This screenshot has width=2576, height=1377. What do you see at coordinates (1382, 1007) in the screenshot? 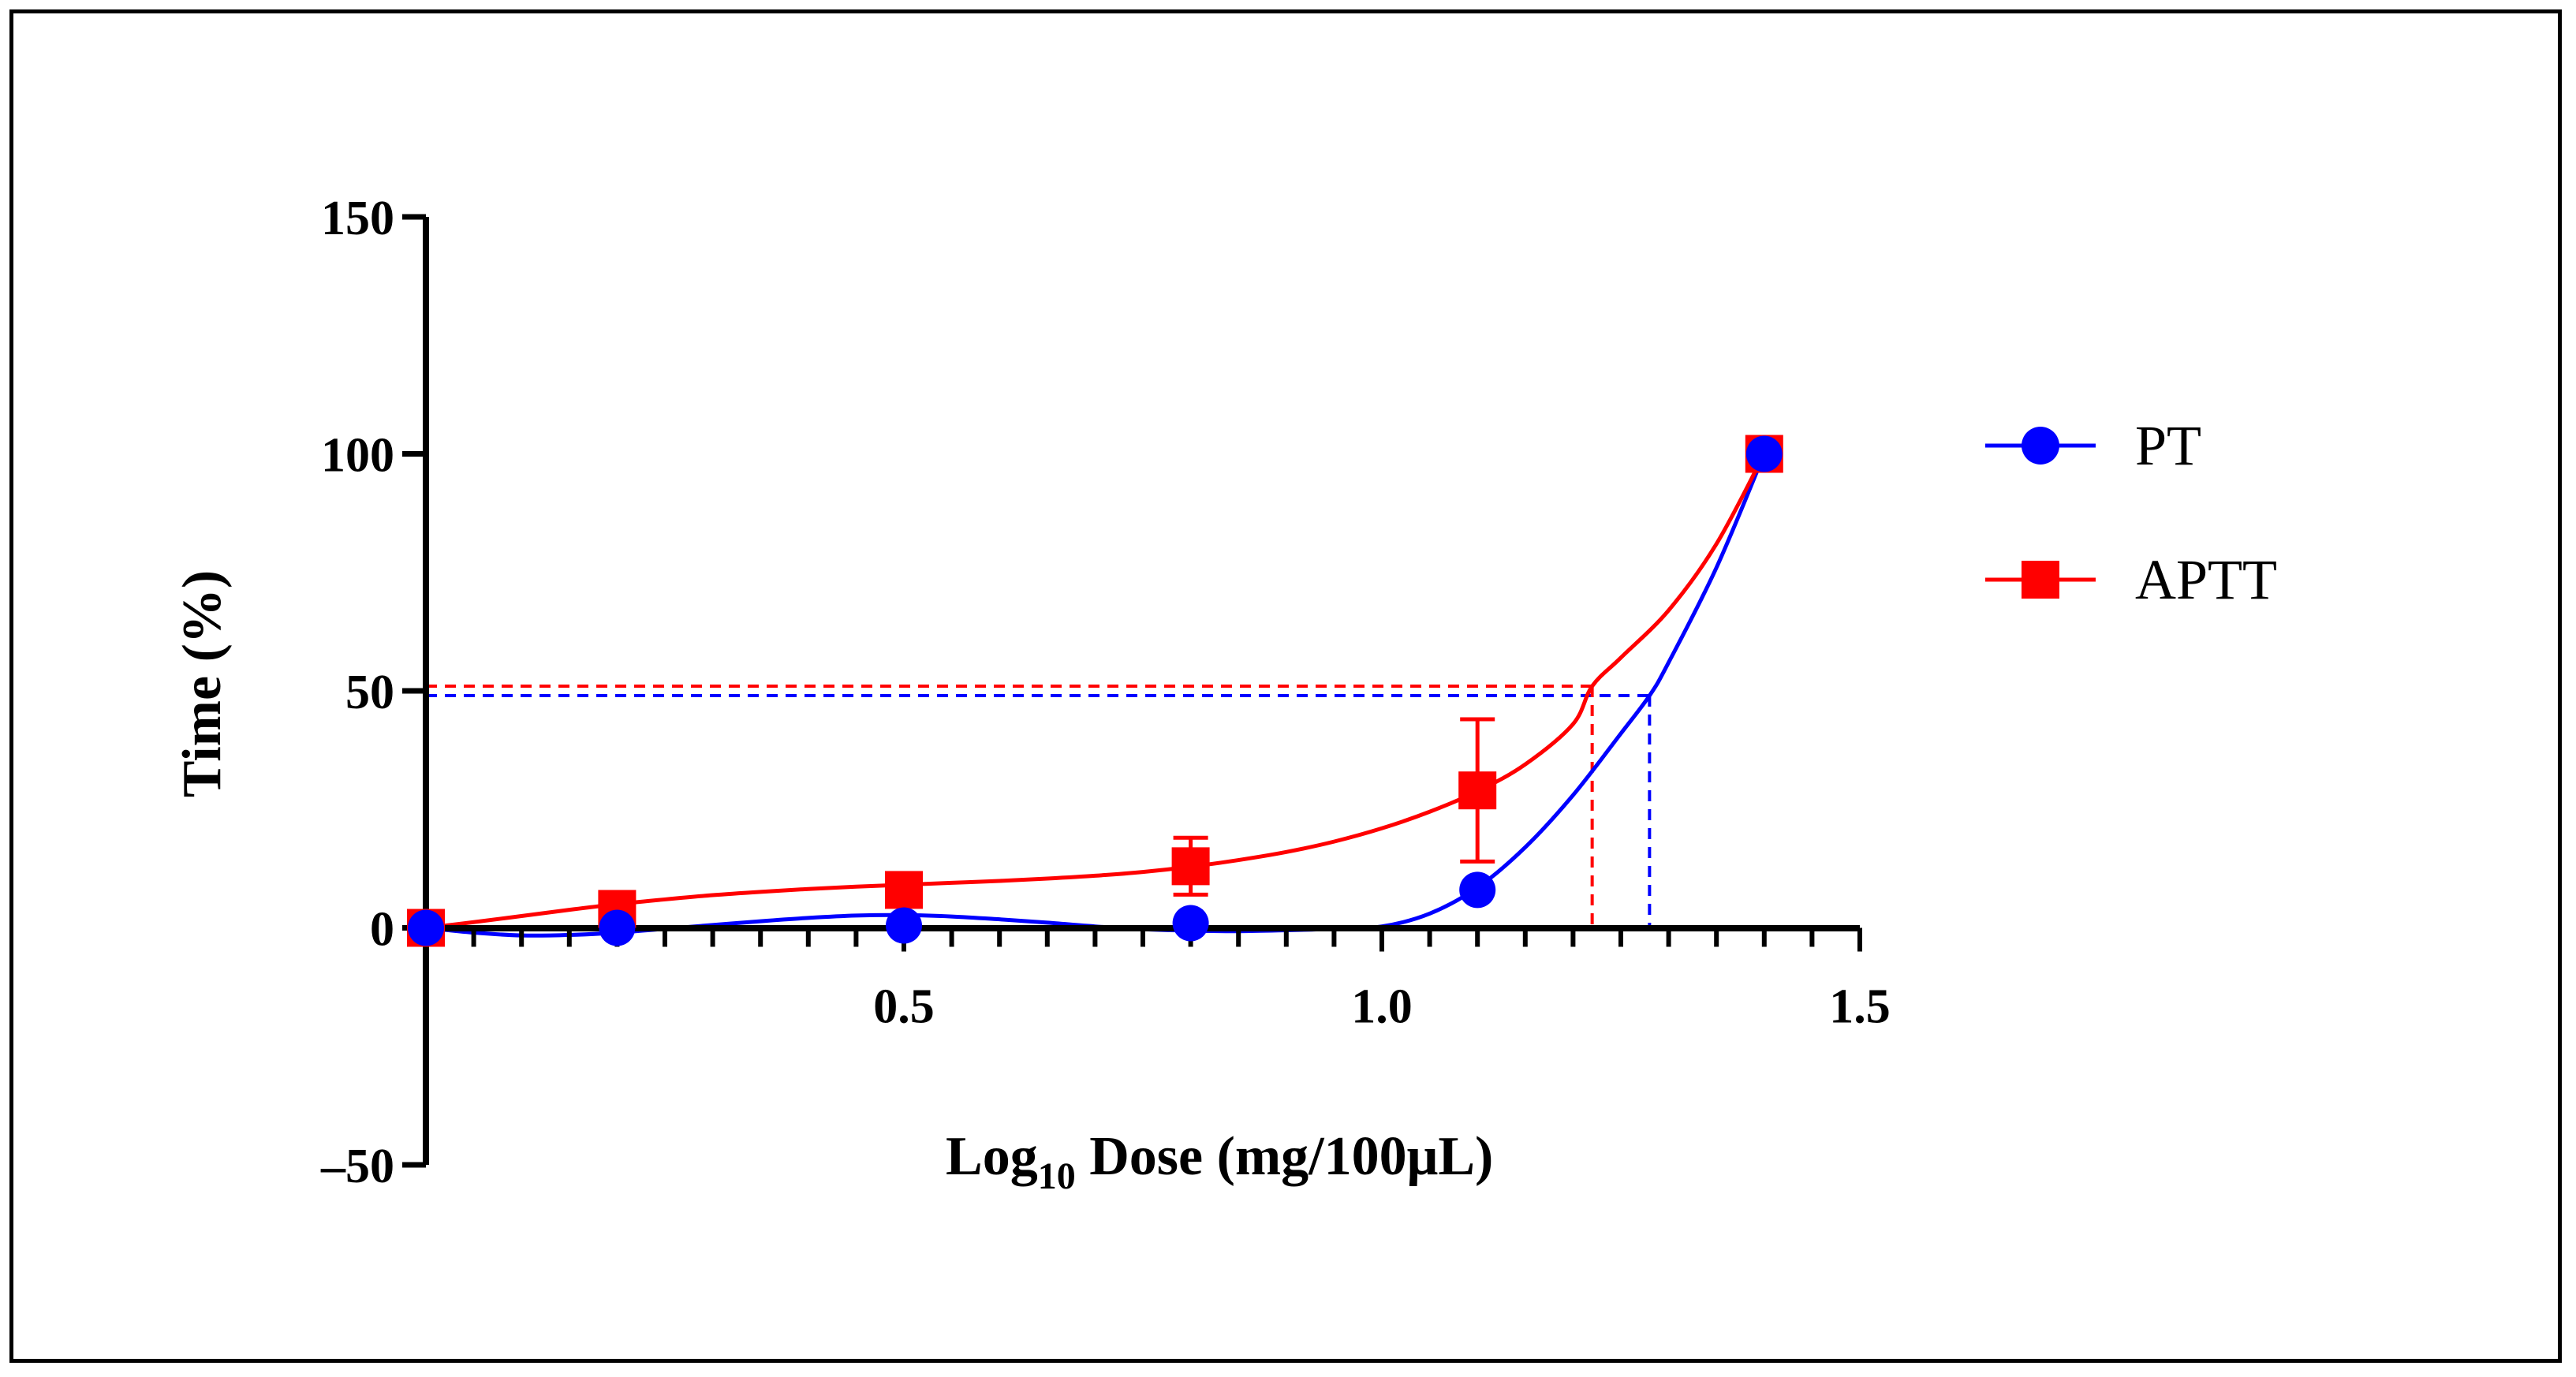
I see `x-tick-label: 1.0` at bounding box center [1382, 1007].